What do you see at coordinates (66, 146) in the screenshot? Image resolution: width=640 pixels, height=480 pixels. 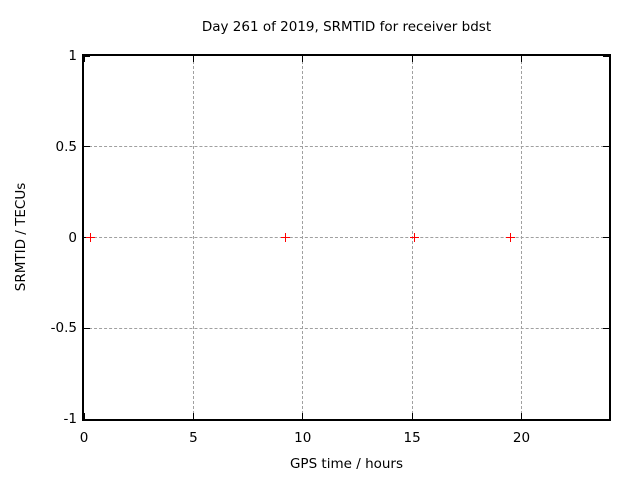 I see `y-tick-label: 0.5` at bounding box center [66, 146].